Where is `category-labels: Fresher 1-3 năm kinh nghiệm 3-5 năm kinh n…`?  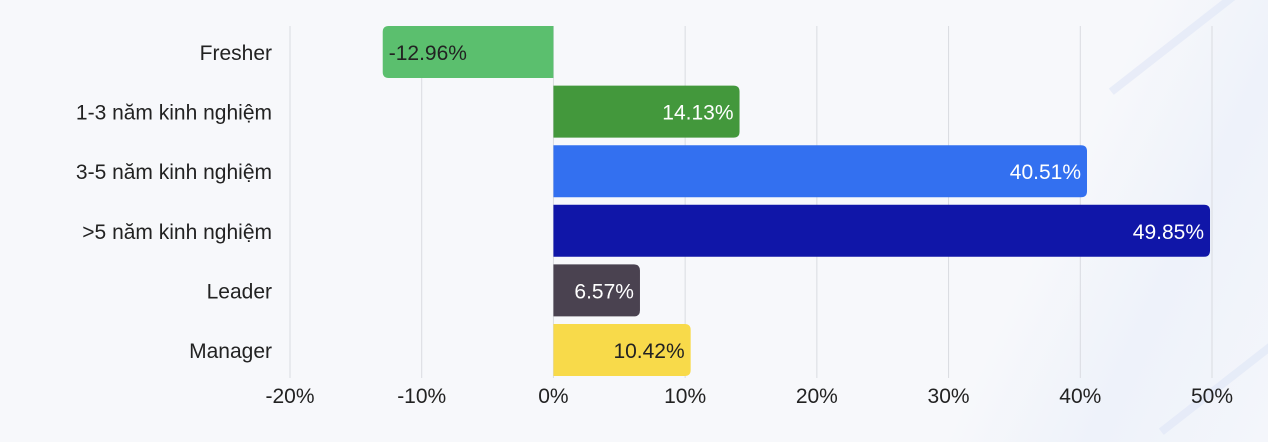 category-labels: Fresher 1-3 năm kinh nghiệm 3-5 năm kinh n… is located at coordinates (174, 202).